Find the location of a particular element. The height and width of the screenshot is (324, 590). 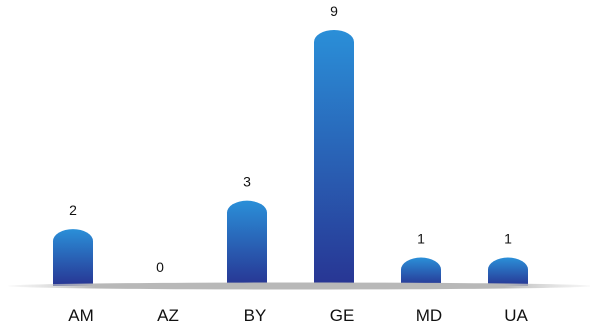

bar-am is located at coordinates (73, 257).